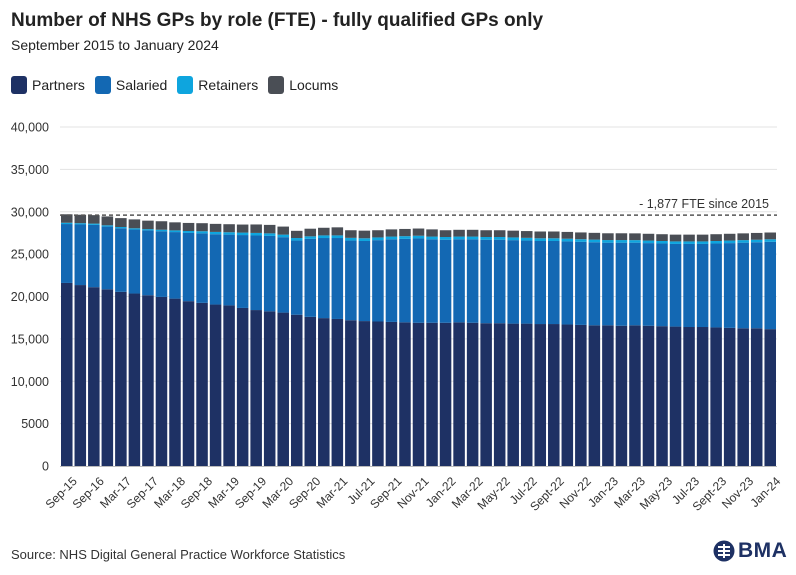 This screenshot has width=796, height=575. I want to click on legend-swatch-partners, so click(19, 85).